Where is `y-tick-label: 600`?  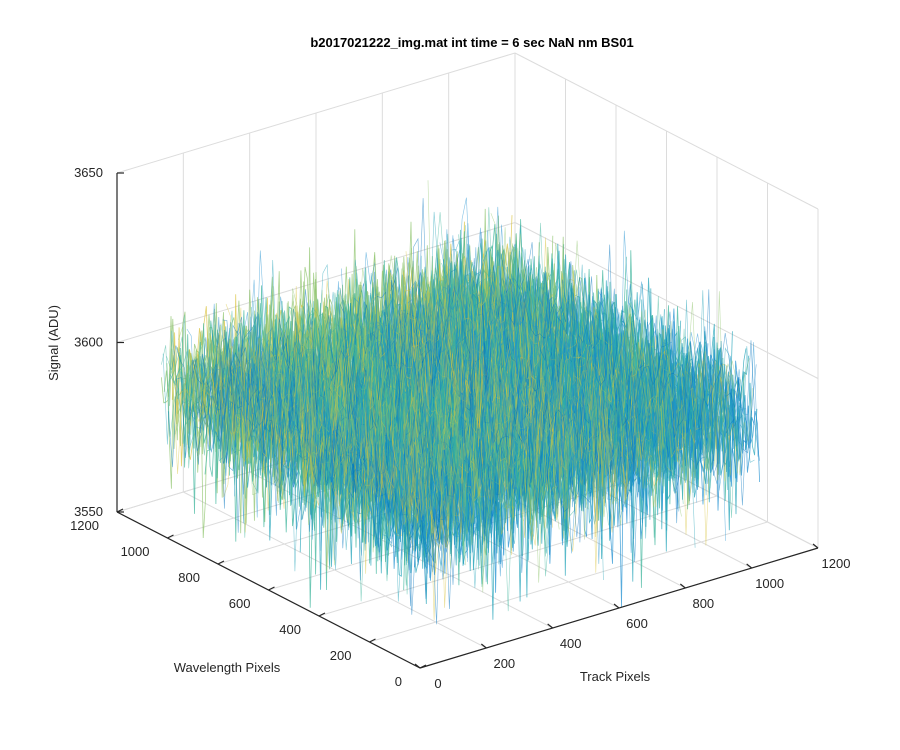 y-tick-label: 600 is located at coordinates (240, 603).